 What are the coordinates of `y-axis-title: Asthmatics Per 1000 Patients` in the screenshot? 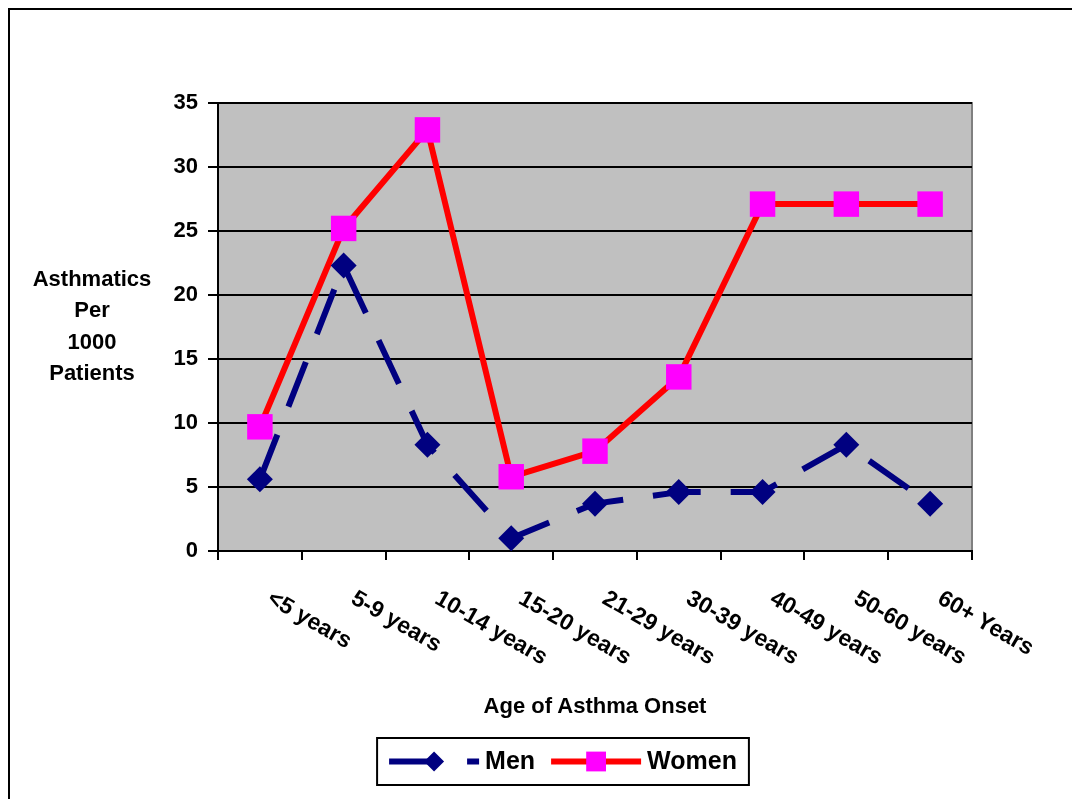 It's located at (92, 326).